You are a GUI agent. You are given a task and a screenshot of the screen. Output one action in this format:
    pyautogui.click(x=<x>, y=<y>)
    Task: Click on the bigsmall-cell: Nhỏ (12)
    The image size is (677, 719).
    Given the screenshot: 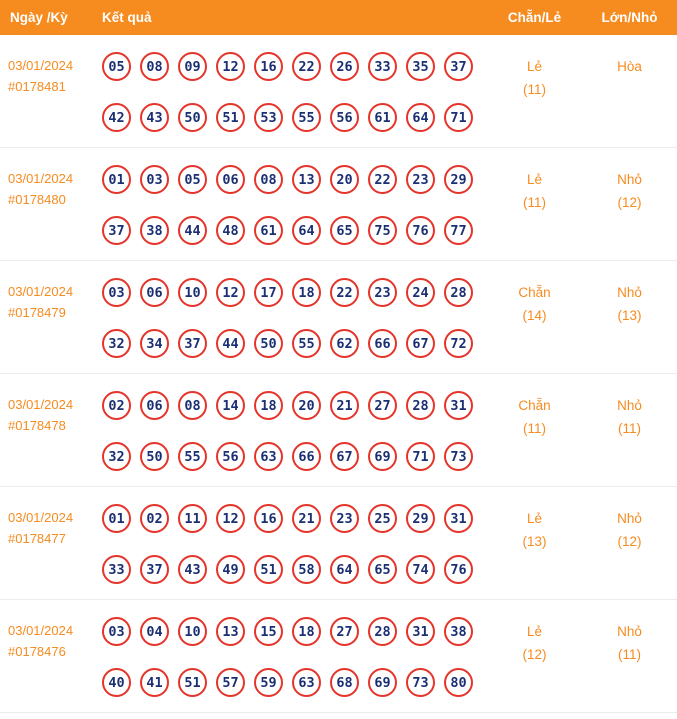 What is the action you would take?
    pyautogui.click(x=629, y=205)
    